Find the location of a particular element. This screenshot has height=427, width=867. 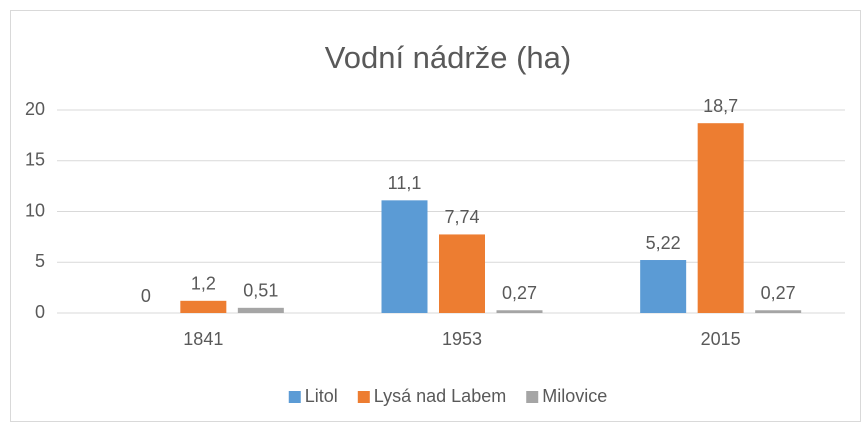

chart-title: Vodní nádrže (ha) is located at coordinates (448, 57).